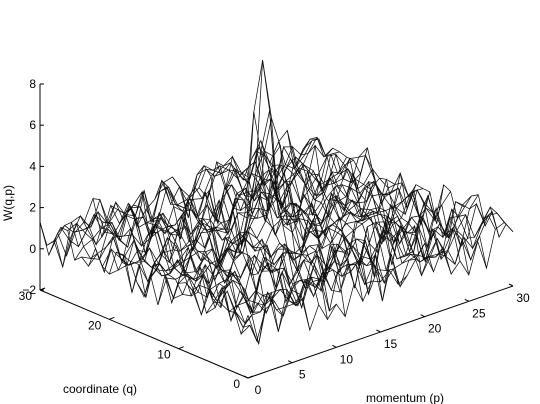 The image size is (540, 404). Describe the element at coordinates (405, 397) in the screenshot. I see `p-axis-title: momentum (p)` at that location.